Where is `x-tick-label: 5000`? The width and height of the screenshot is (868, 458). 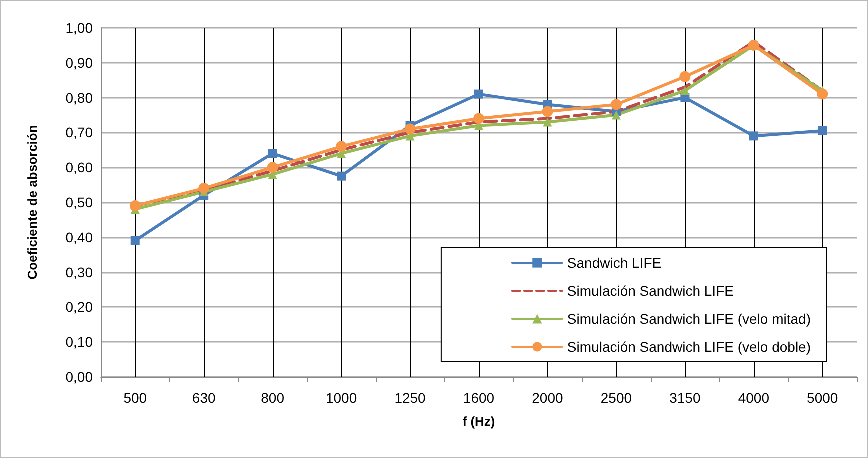 x-tick-label: 5000 is located at coordinates (822, 398).